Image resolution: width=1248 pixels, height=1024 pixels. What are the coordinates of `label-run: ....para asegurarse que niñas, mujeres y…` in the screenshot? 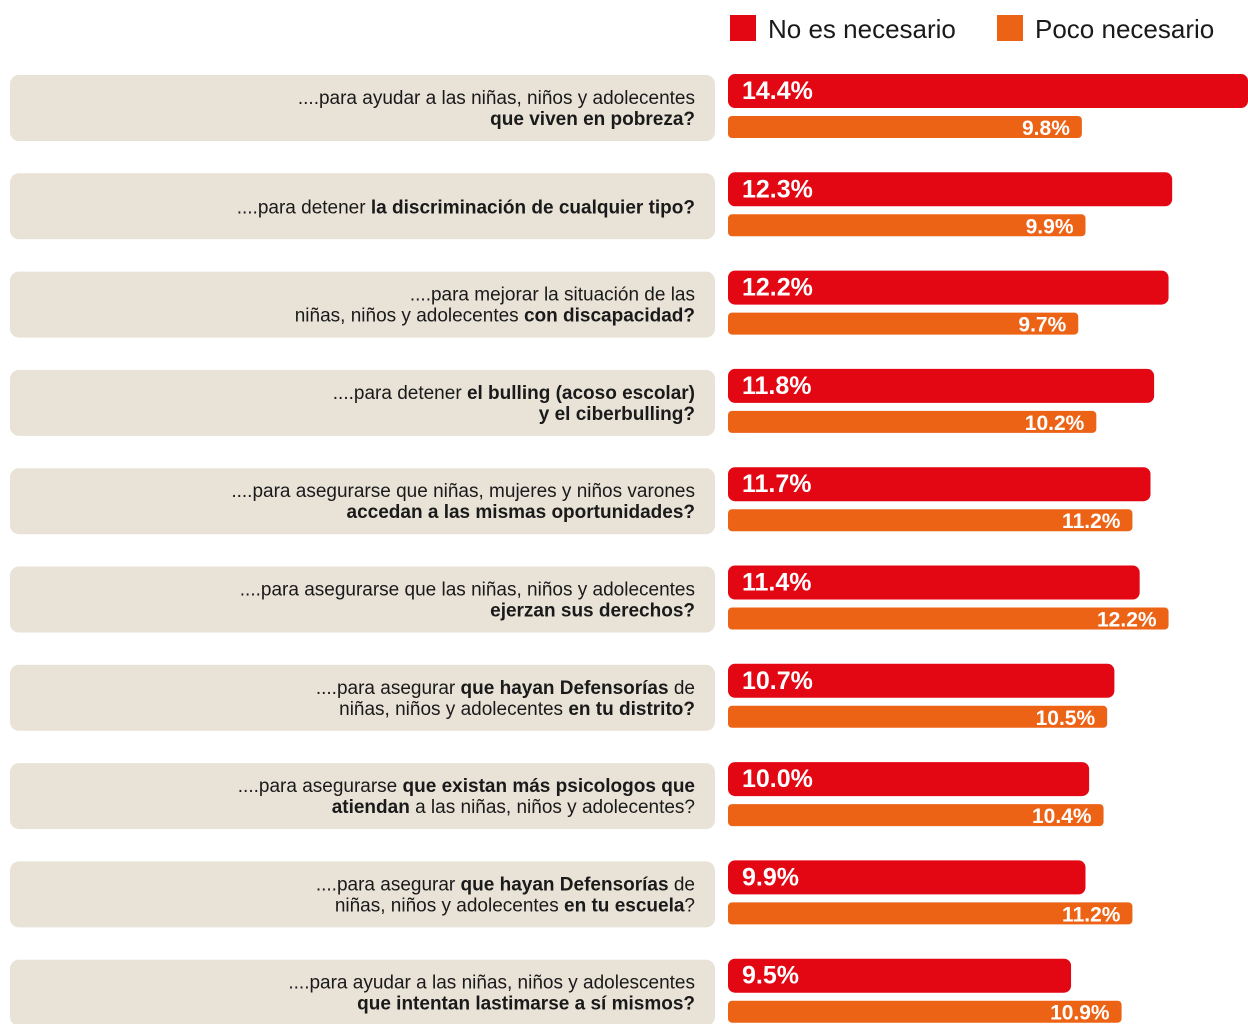 It's located at (463, 491).